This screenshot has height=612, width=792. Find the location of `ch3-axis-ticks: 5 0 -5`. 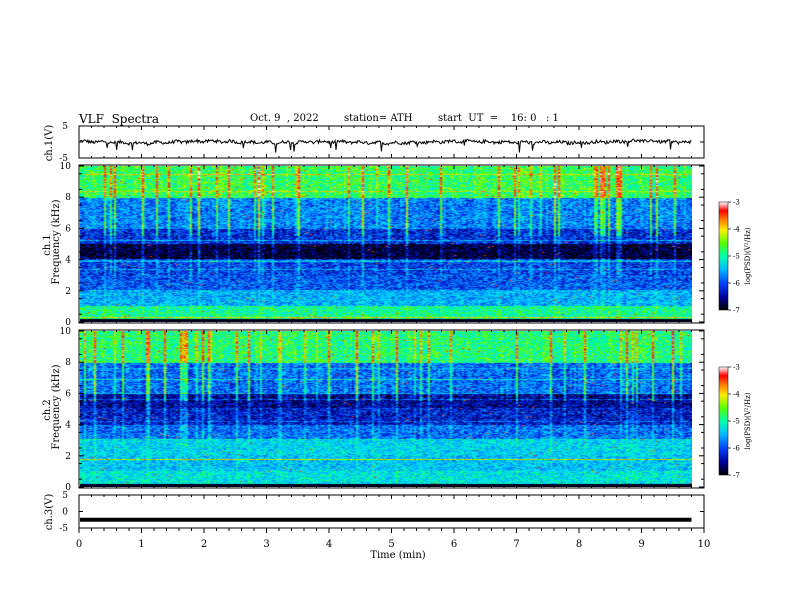

ch3-axis-ticks: 5 0 -5 is located at coordinates (381, 512).